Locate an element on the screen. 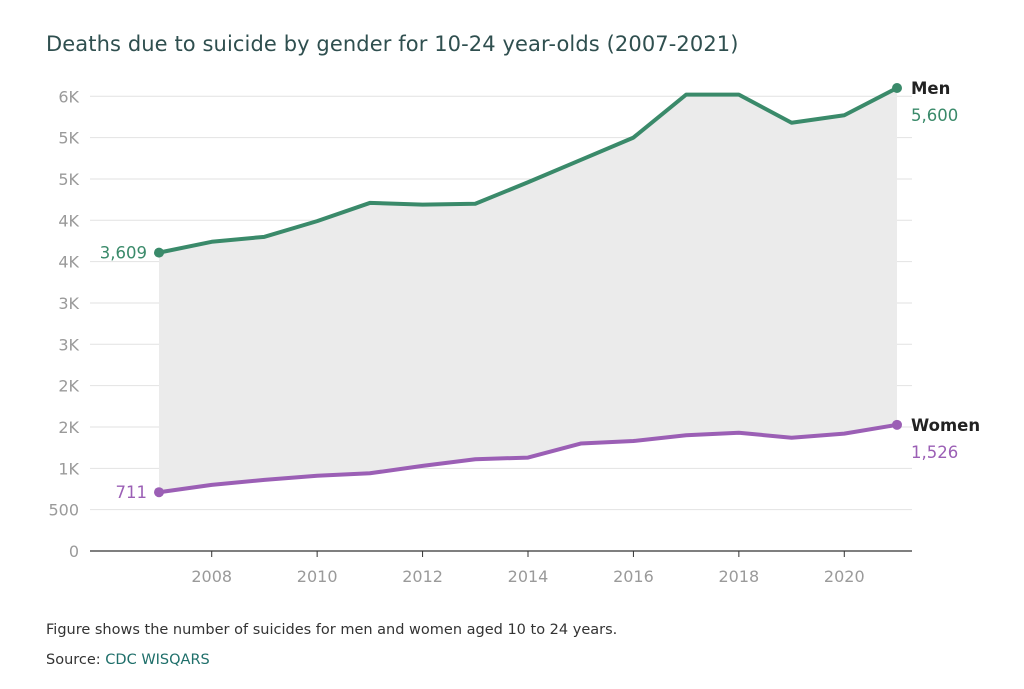  y-tick-label: 500 is located at coordinates (63, 510).